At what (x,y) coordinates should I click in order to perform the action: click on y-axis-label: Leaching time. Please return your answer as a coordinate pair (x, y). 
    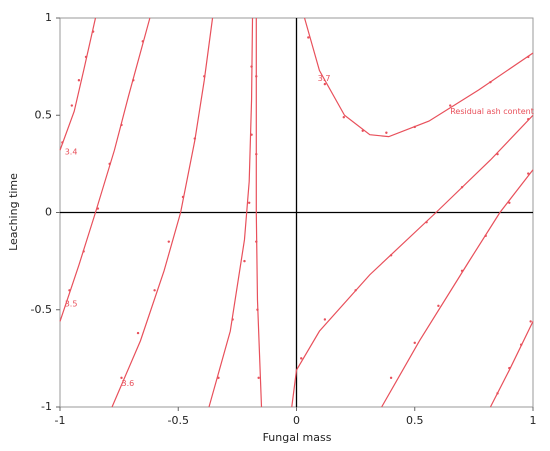
    Looking at the image, I should click on (13, 212).